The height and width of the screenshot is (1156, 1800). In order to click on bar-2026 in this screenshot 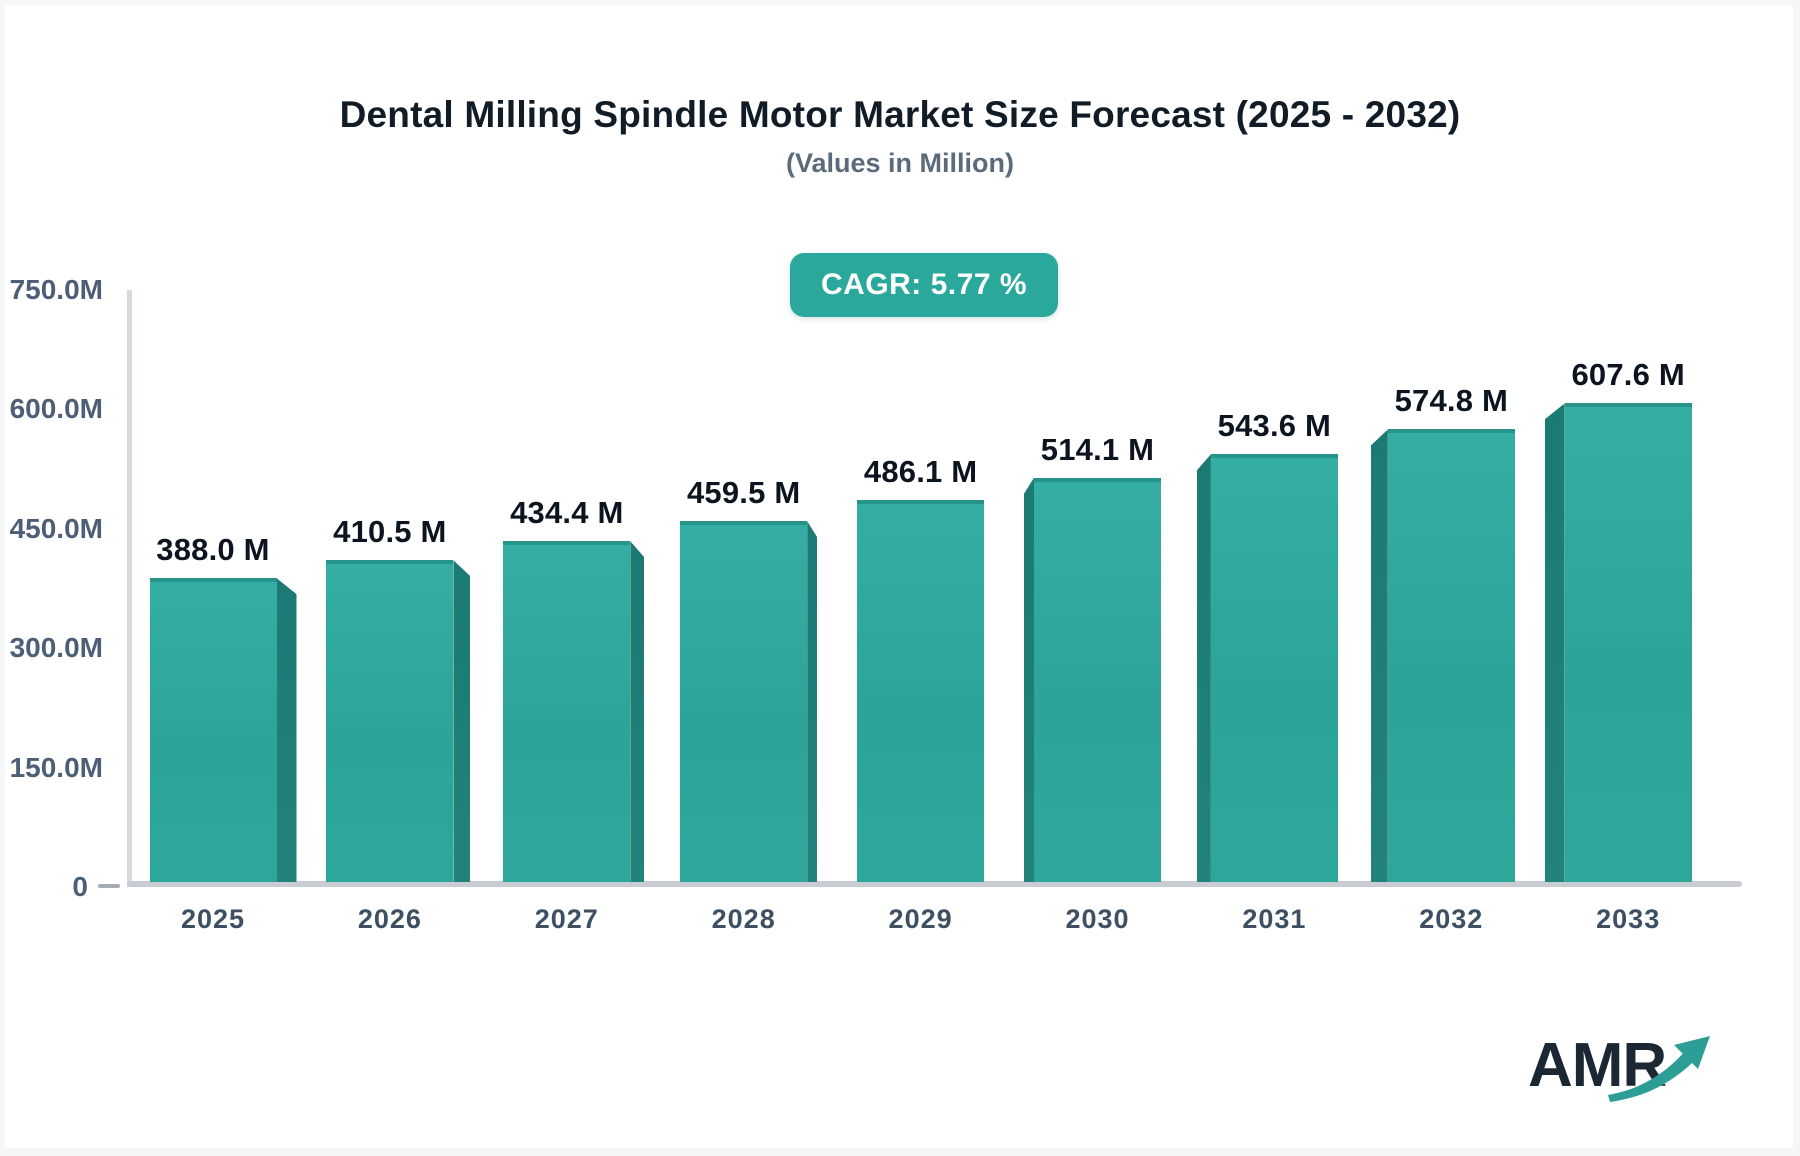, I will do `click(390, 721)`.